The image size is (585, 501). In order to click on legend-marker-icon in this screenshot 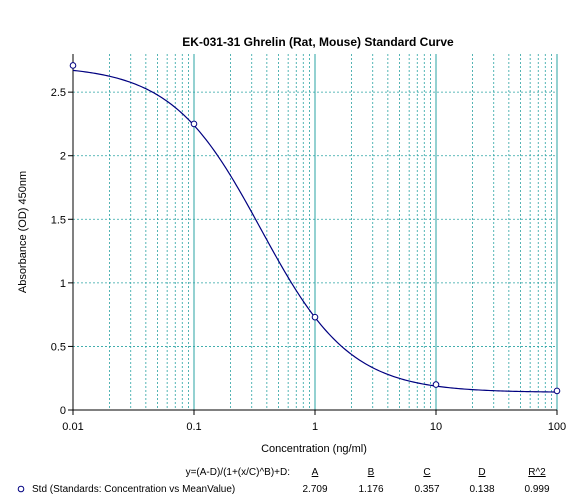, I will do `click(21, 489)`.